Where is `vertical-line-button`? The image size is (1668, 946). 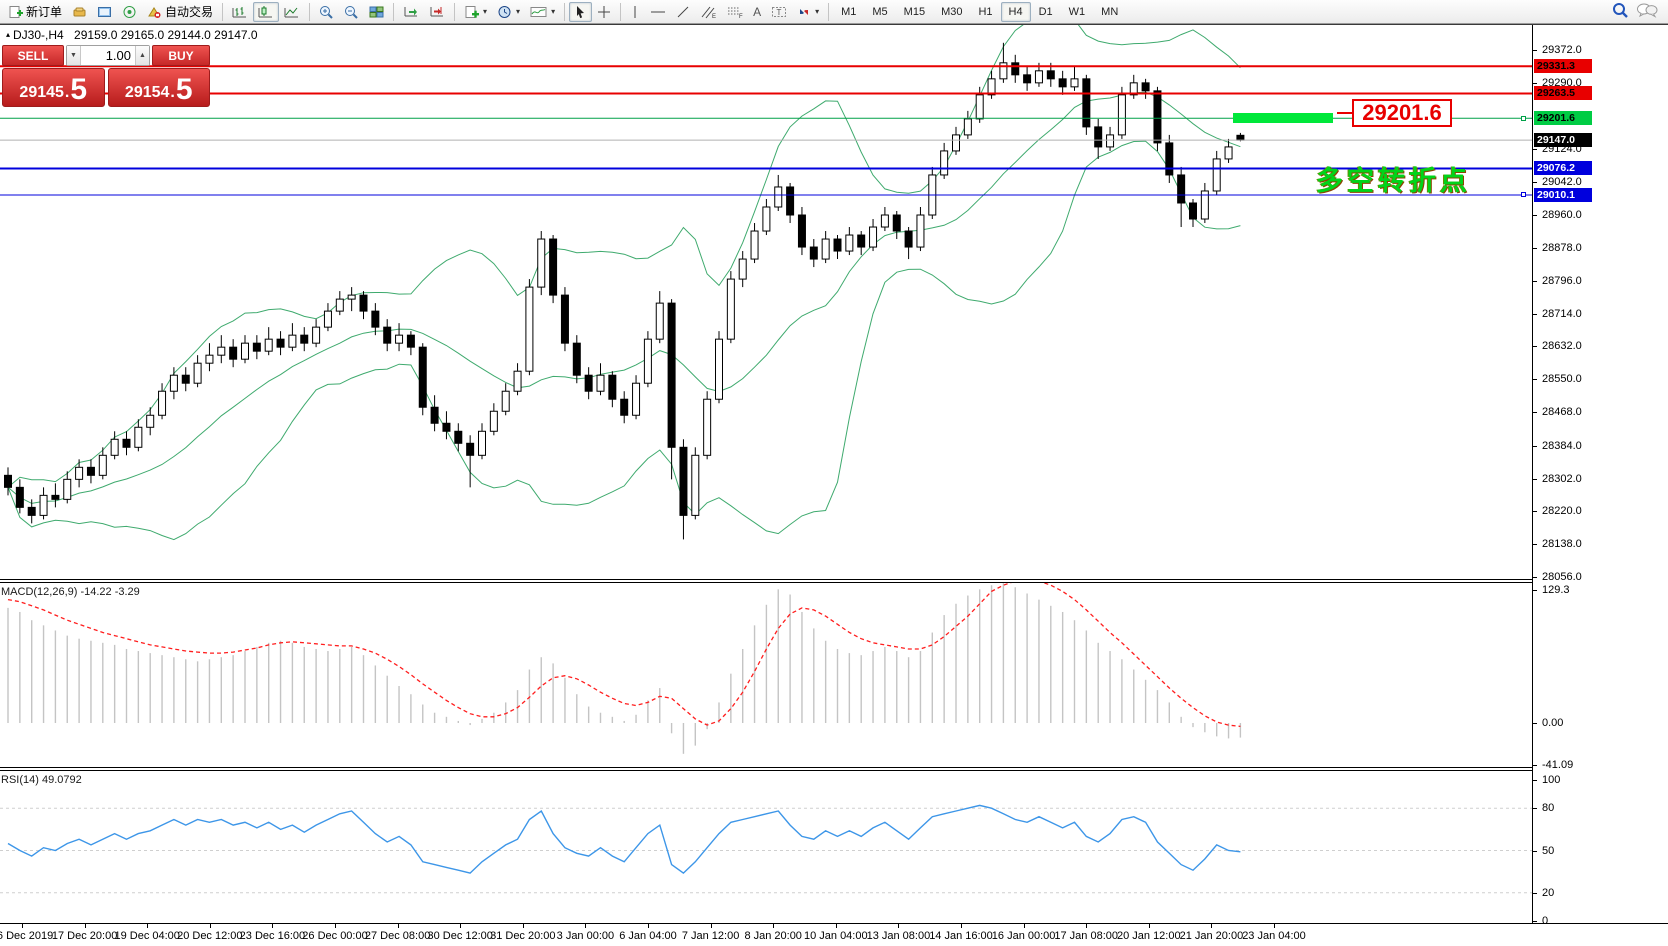
vertical-line-button is located at coordinates (635, 12).